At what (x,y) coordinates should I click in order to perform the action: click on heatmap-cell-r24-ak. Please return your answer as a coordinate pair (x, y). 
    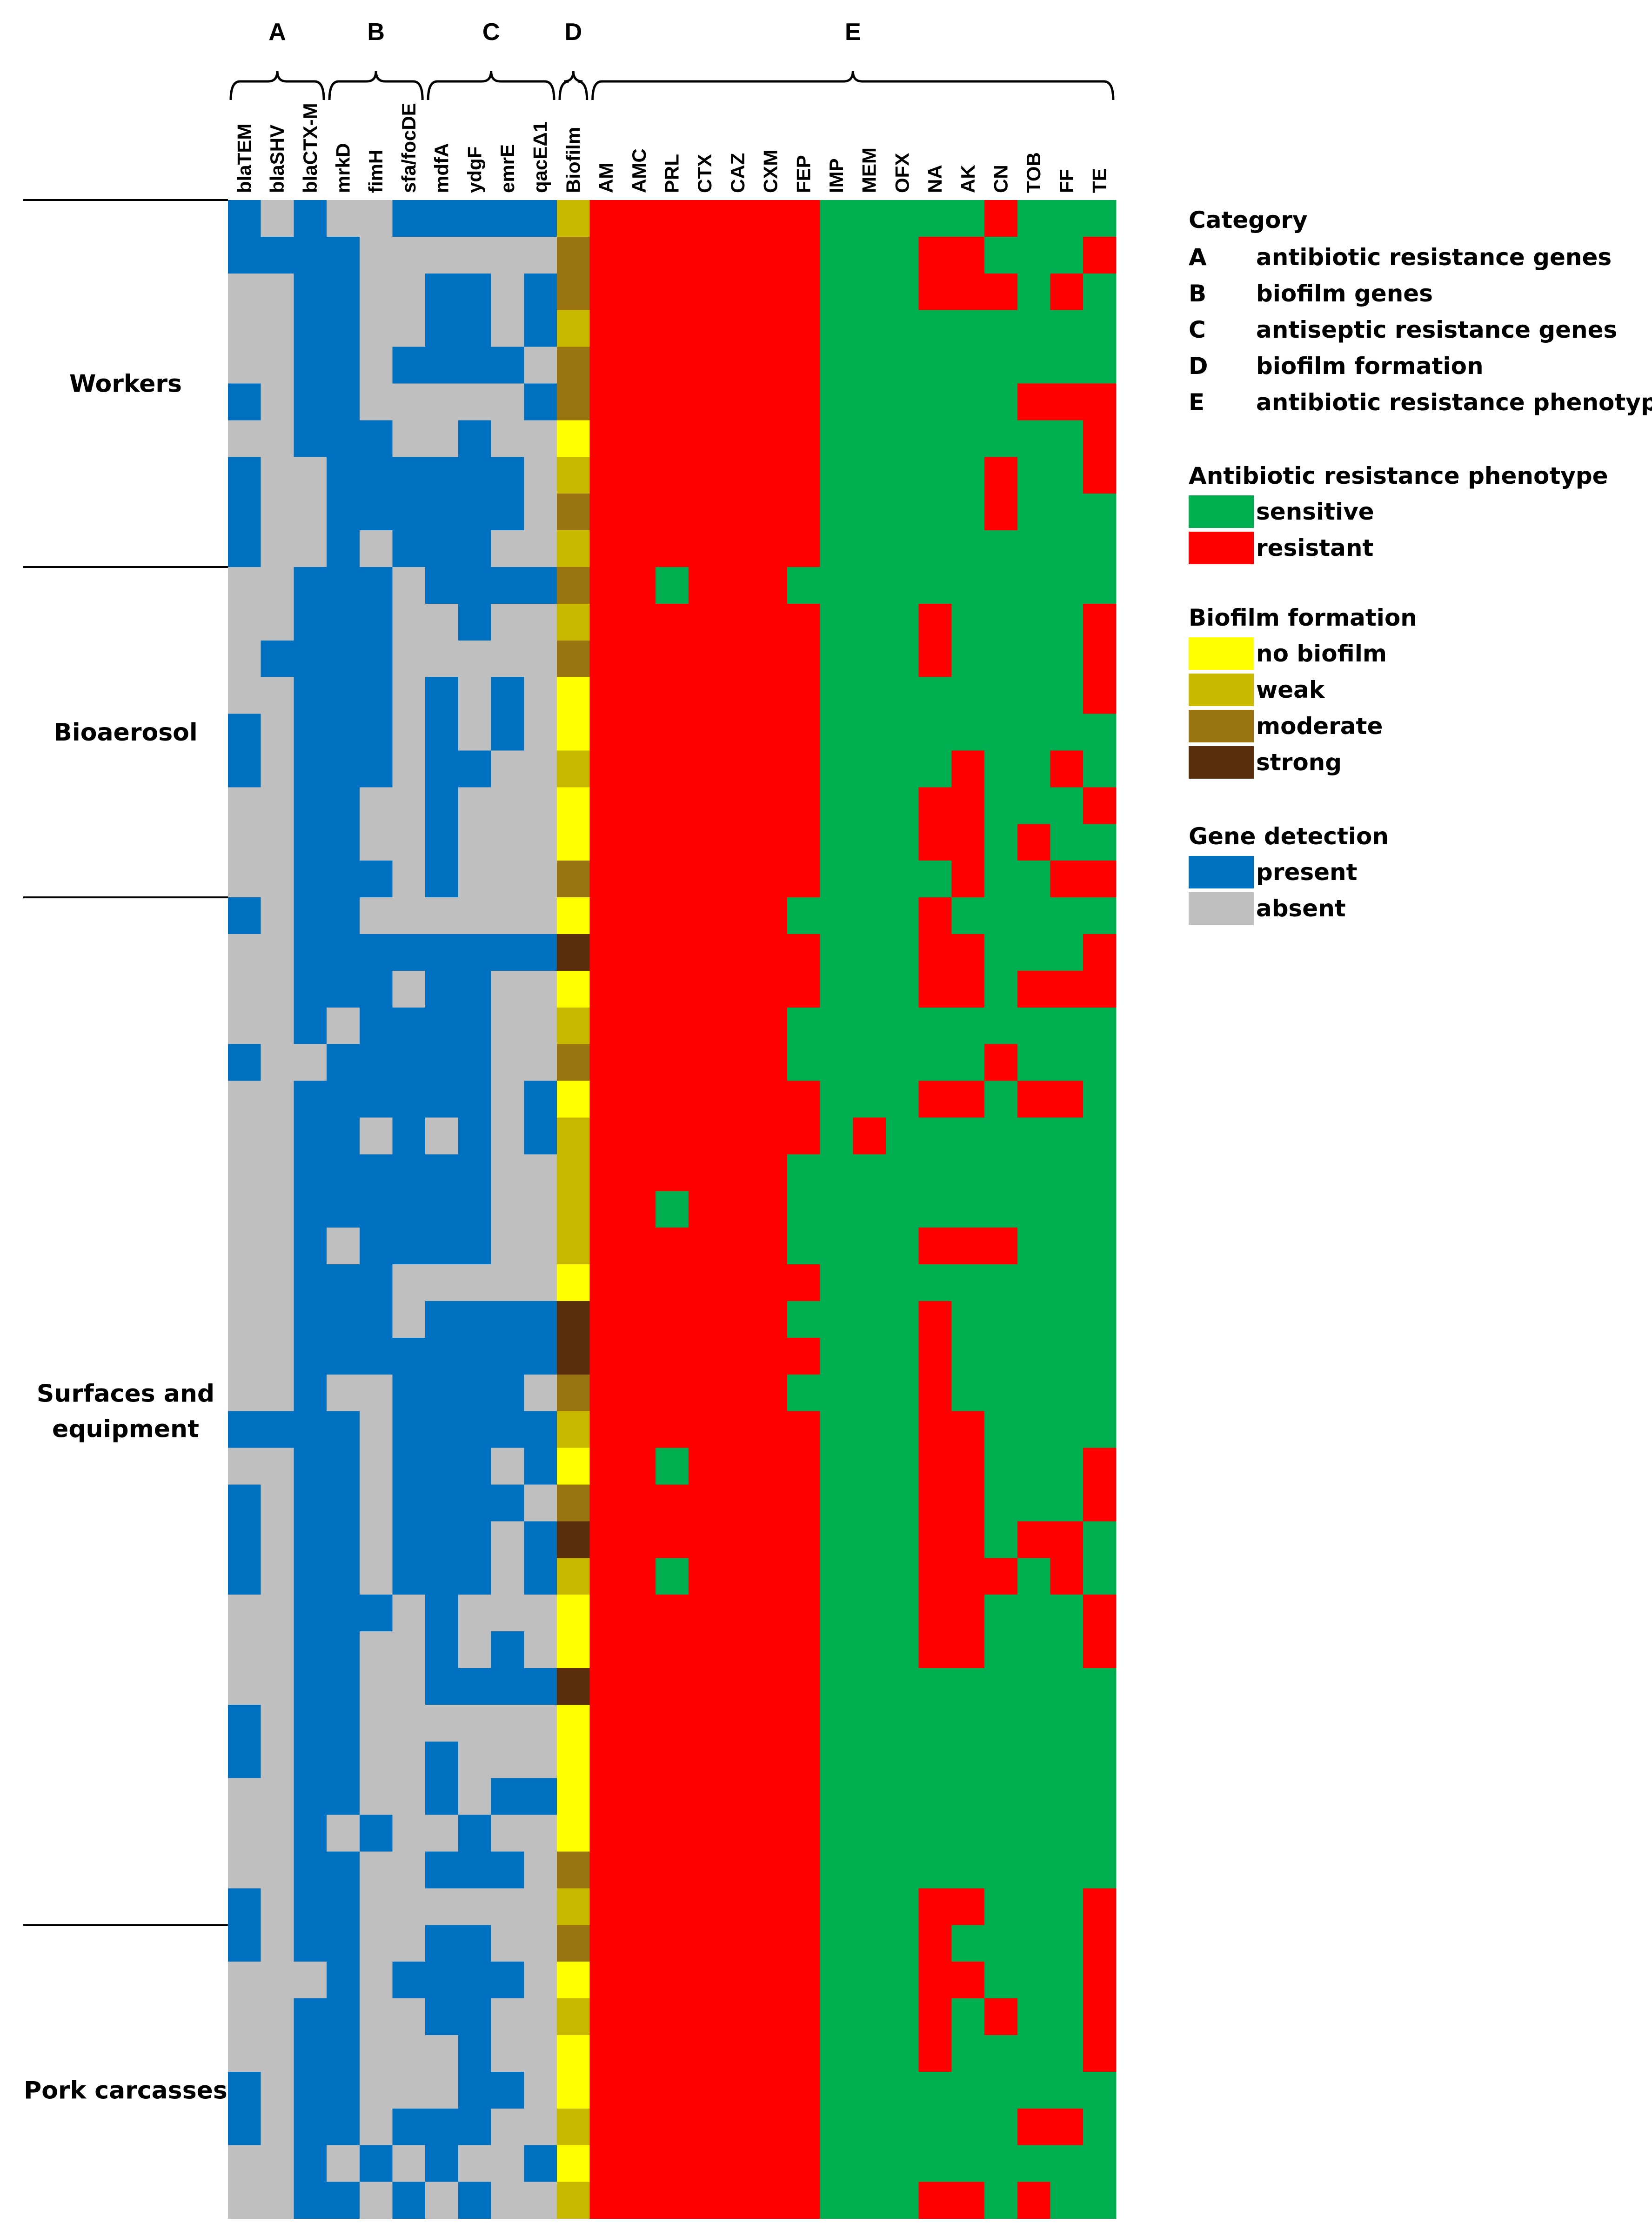
    Looking at the image, I should click on (968, 1063).